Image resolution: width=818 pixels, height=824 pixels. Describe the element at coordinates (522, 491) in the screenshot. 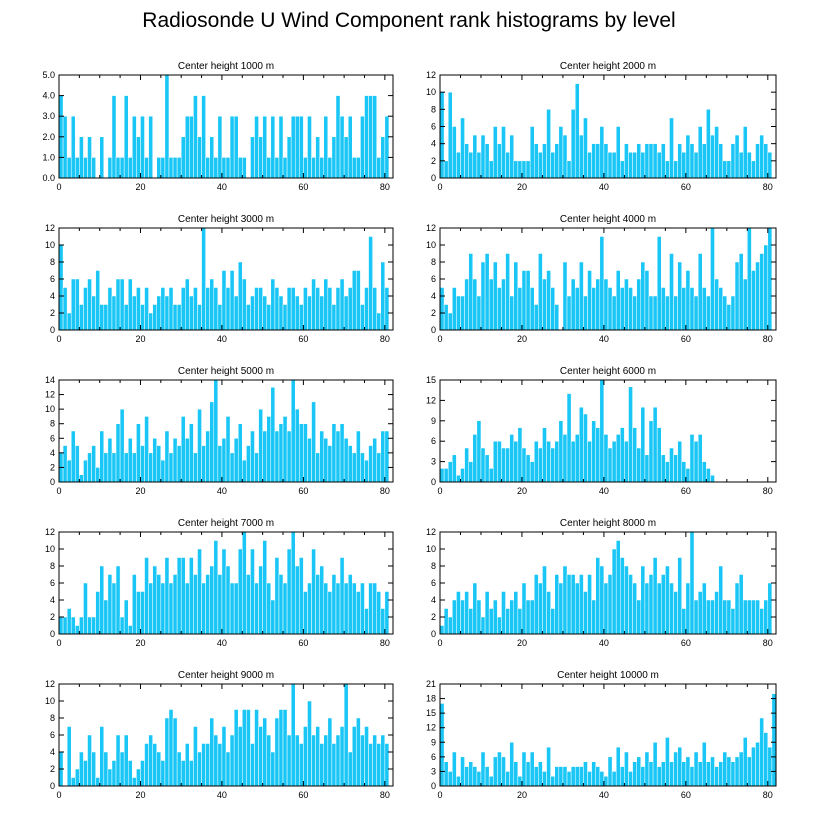

I see `panel-6-xtick-label-20: 20` at that location.